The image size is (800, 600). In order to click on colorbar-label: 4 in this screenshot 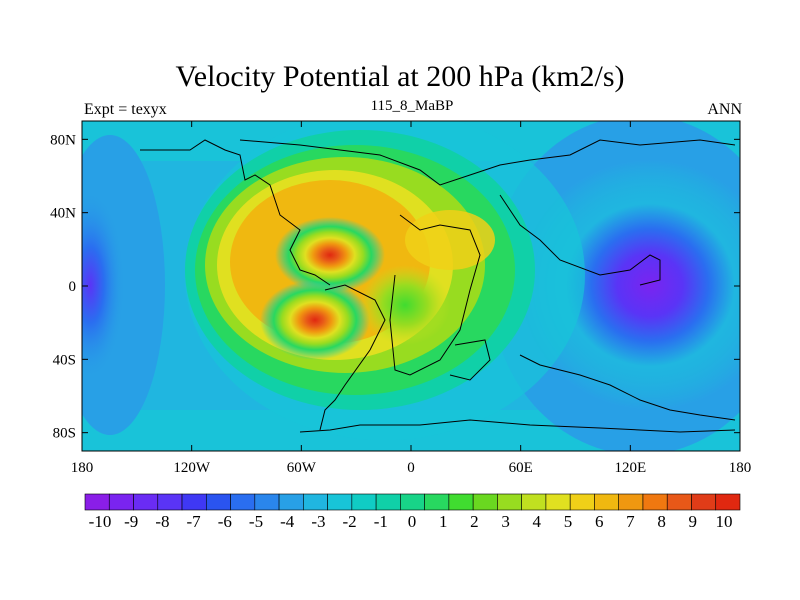, I will do `click(537, 521)`.